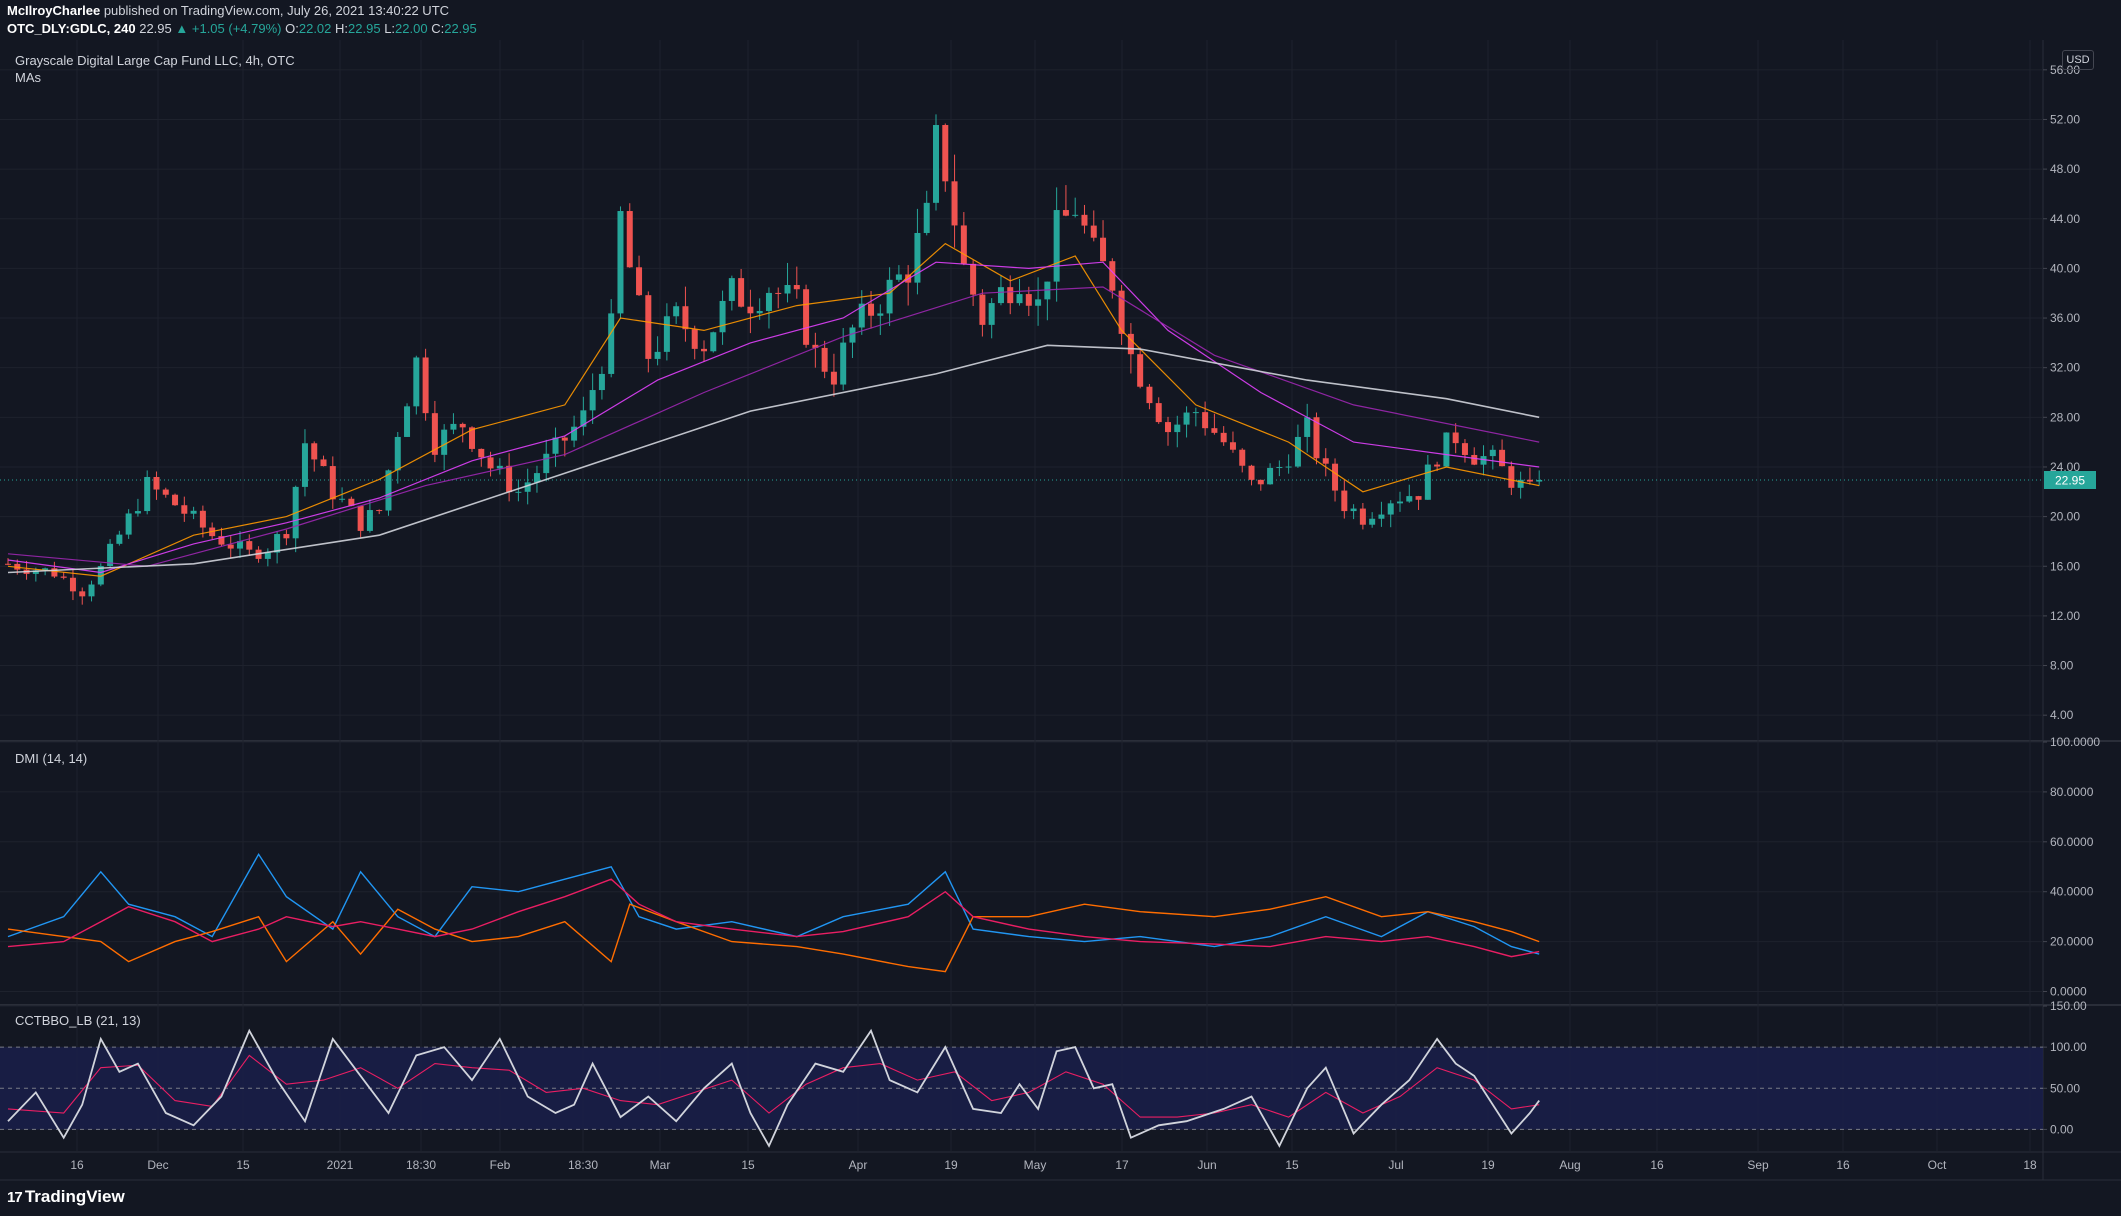 This screenshot has width=2121, height=1216. I want to click on price-tick-label: 52.00, so click(2065, 119).